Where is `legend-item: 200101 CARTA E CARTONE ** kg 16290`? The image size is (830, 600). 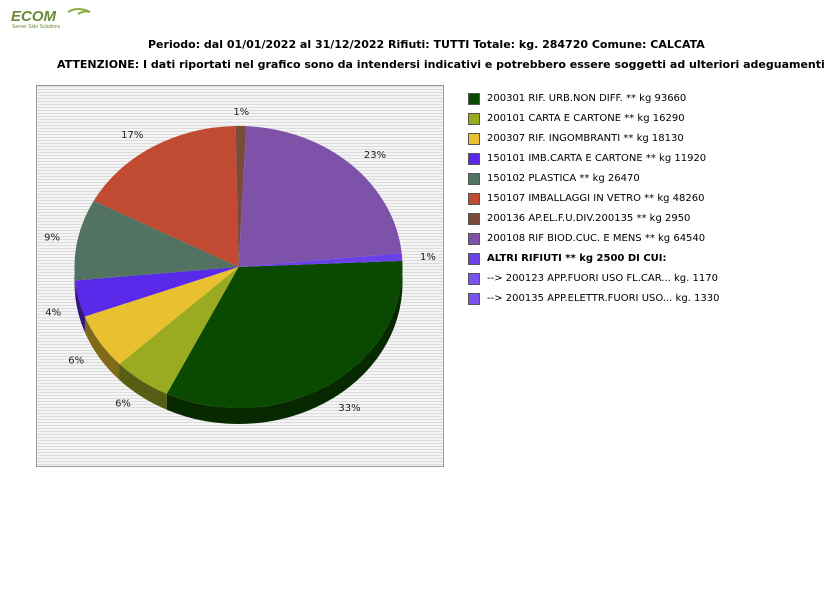 legend-item: 200101 CARTA E CARTONE ** kg 16290 is located at coordinates (642, 120).